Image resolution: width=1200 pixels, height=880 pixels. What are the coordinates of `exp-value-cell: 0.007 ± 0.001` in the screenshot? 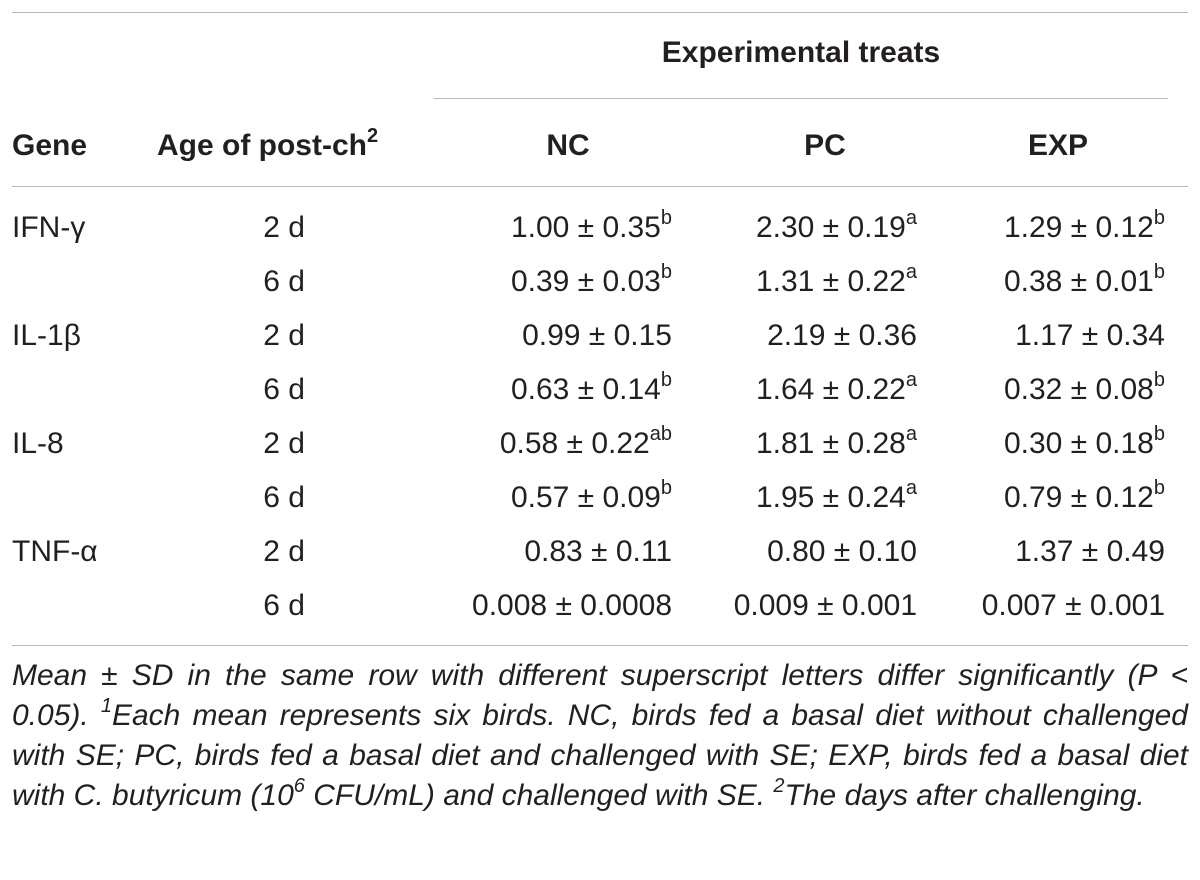 It's located at (1073, 606).